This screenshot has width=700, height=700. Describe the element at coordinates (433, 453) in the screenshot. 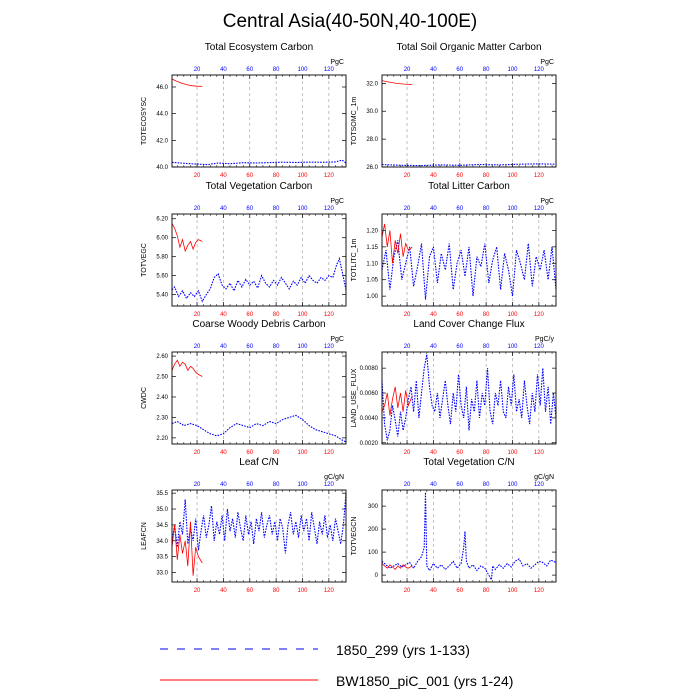

I see `panel-6-xtick-label: 40` at that location.